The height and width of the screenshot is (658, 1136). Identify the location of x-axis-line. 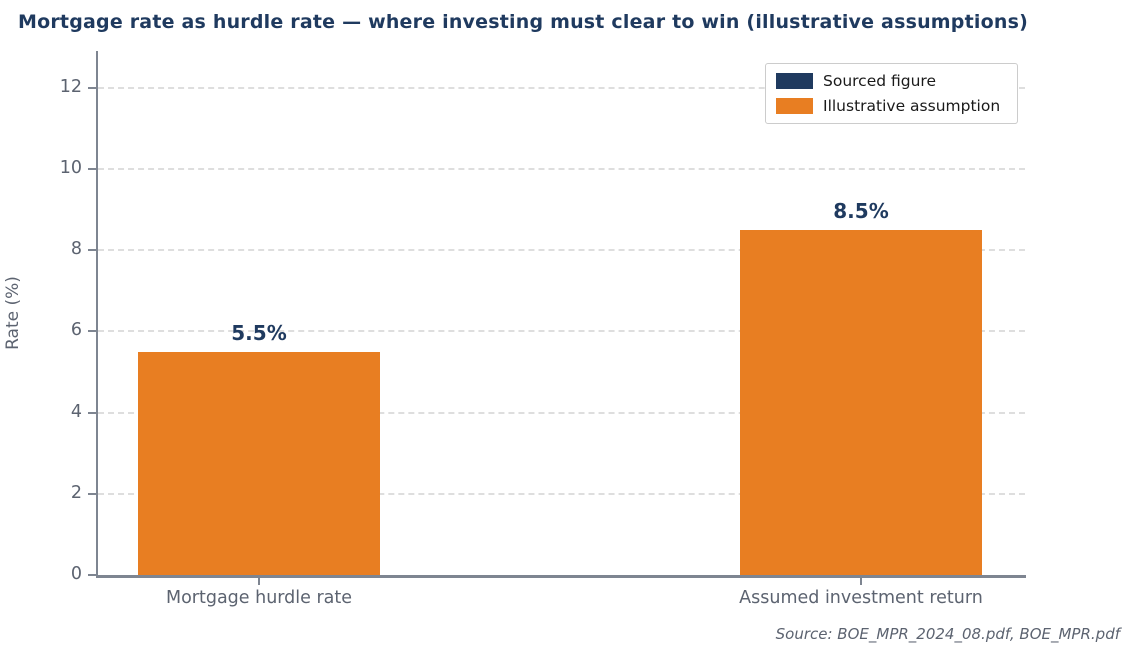
(561, 576).